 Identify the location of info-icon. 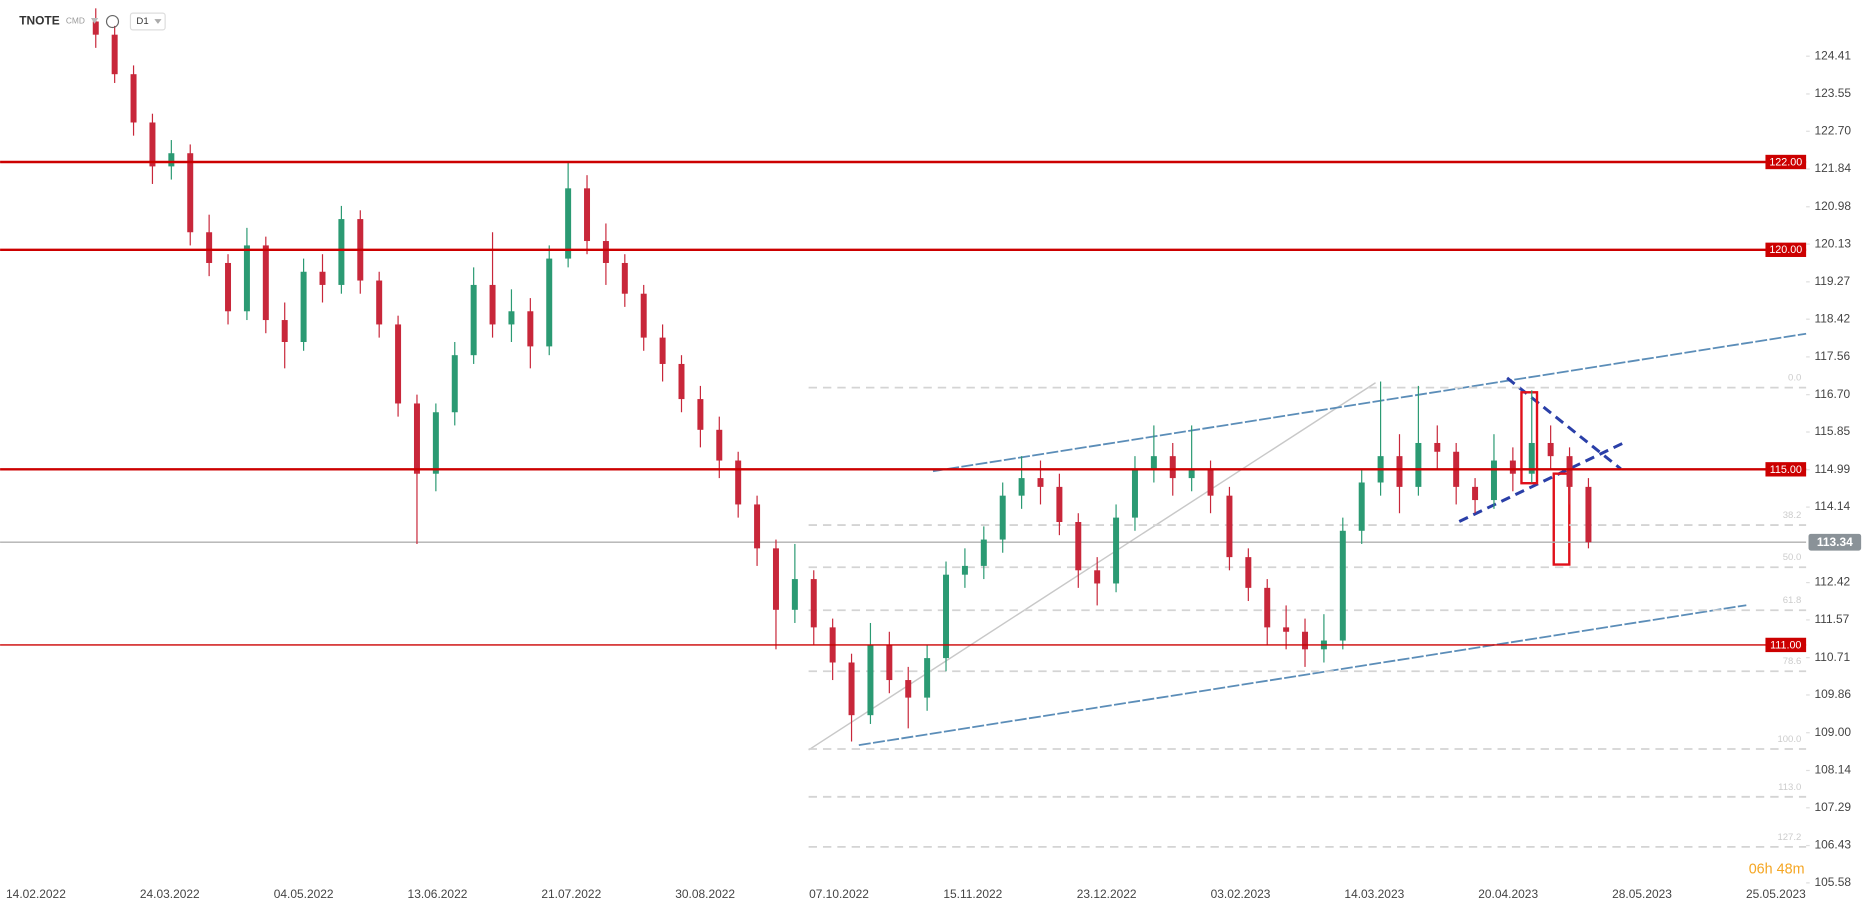
(112, 21).